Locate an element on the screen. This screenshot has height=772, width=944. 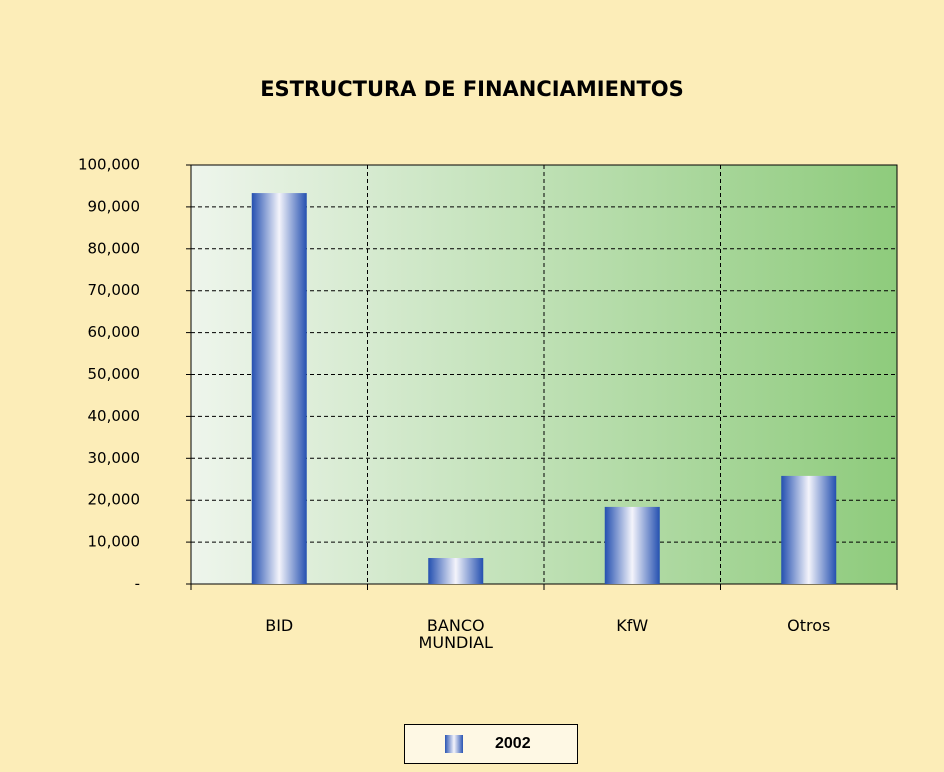
y-tick-label: 30,000 is located at coordinates (114, 458).